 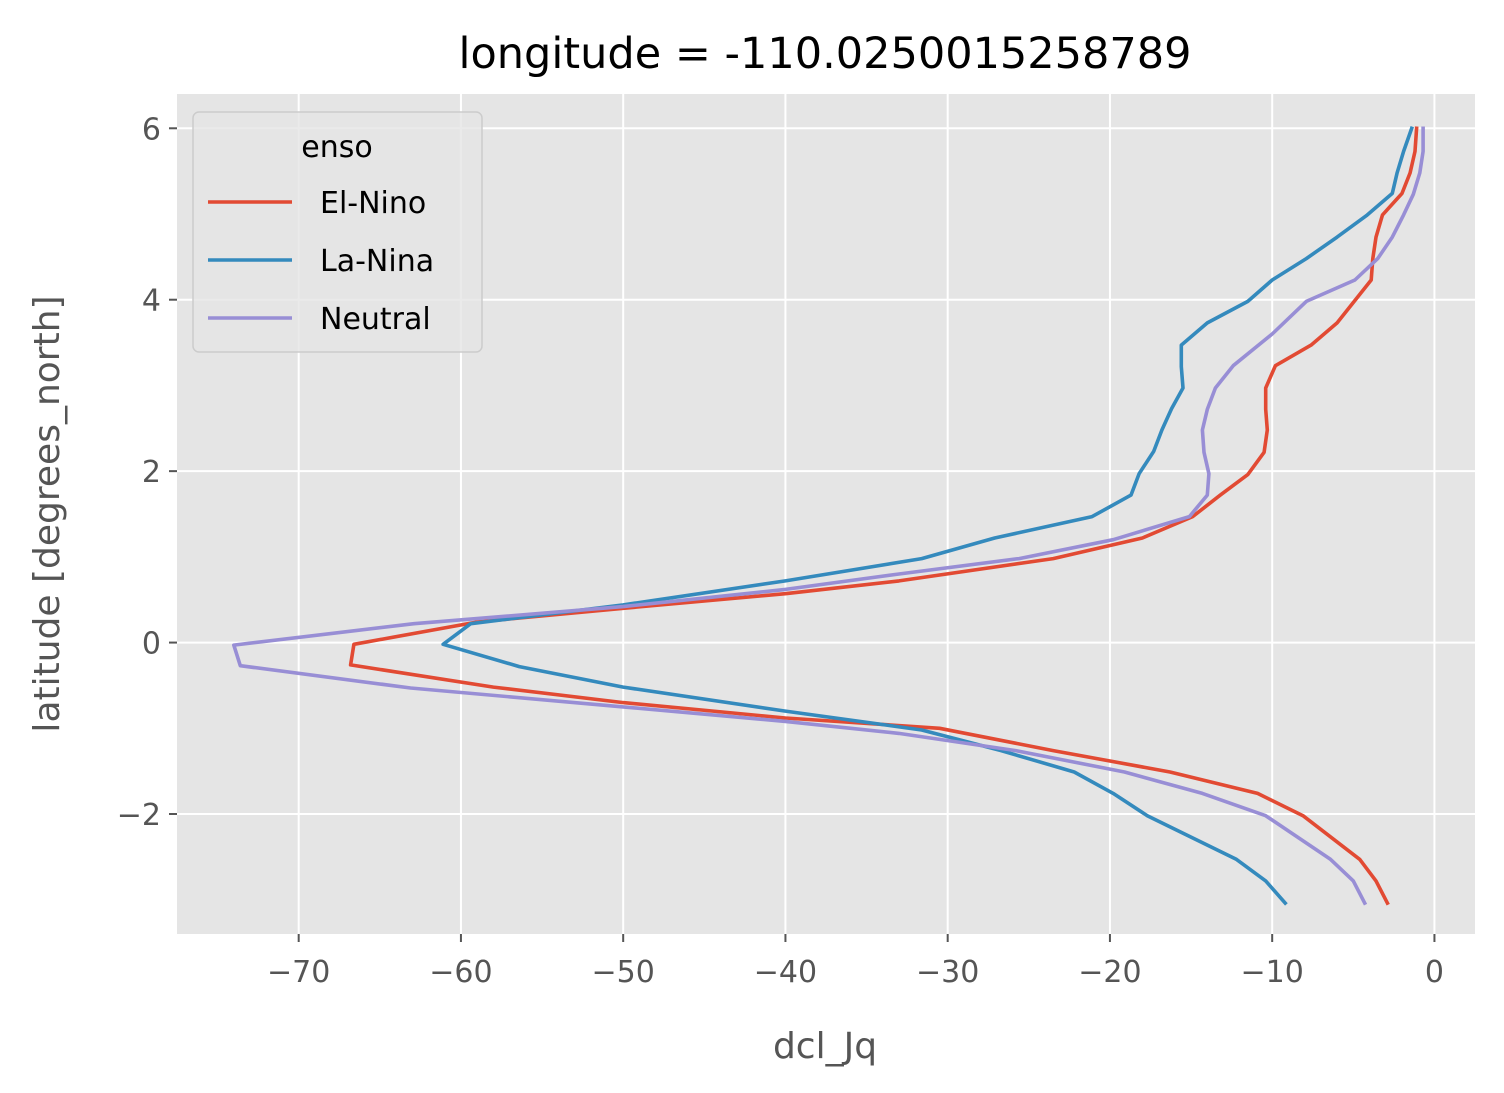 I want to click on legend-entry-neutral: Neutral, so click(x=319, y=319).